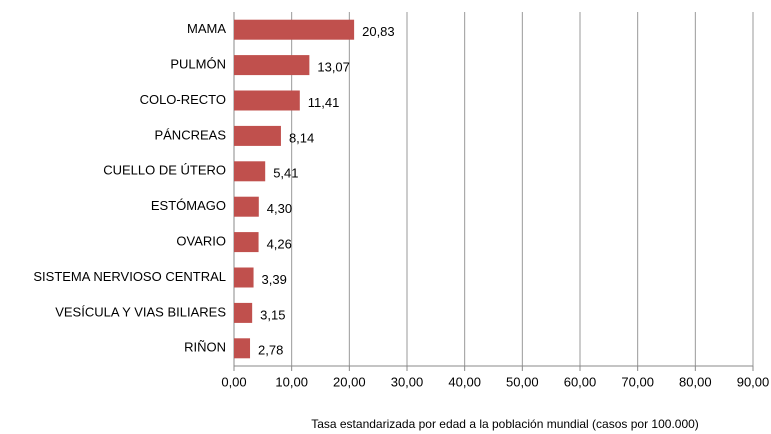  Describe the element at coordinates (349, 381) in the screenshot. I see `x-tick-label: 20,00` at that location.